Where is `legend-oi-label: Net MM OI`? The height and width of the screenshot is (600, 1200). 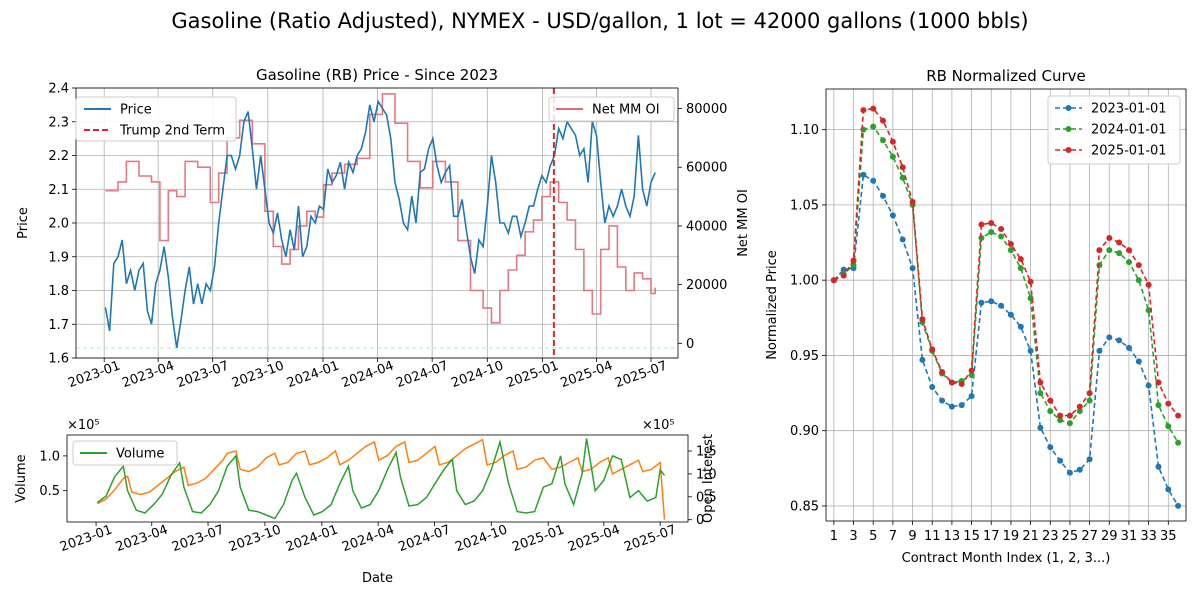
legend-oi-label: Net MM OI is located at coordinates (626, 110).